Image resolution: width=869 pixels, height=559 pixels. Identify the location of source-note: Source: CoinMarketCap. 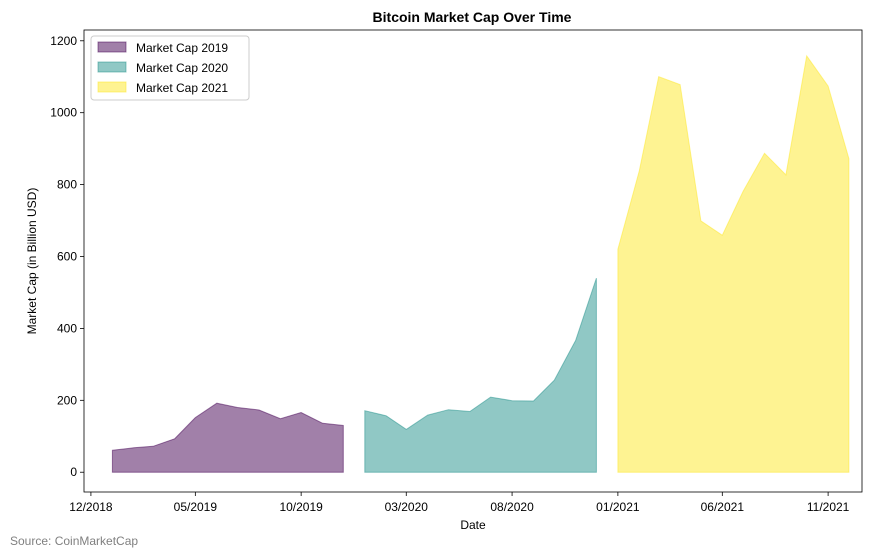
(74, 541).